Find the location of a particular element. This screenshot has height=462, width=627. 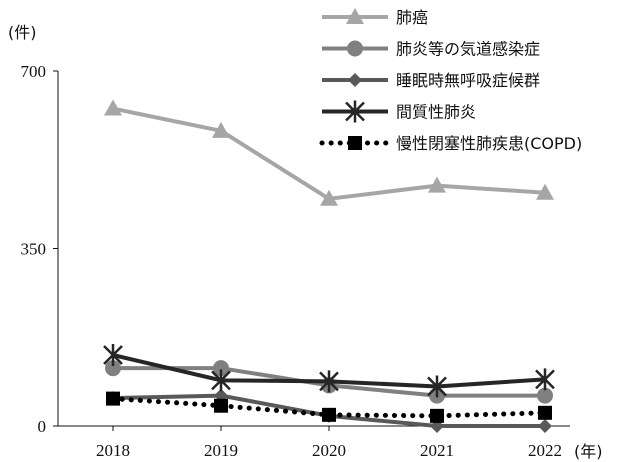

y-tick-label: 700 is located at coordinates (34, 71).